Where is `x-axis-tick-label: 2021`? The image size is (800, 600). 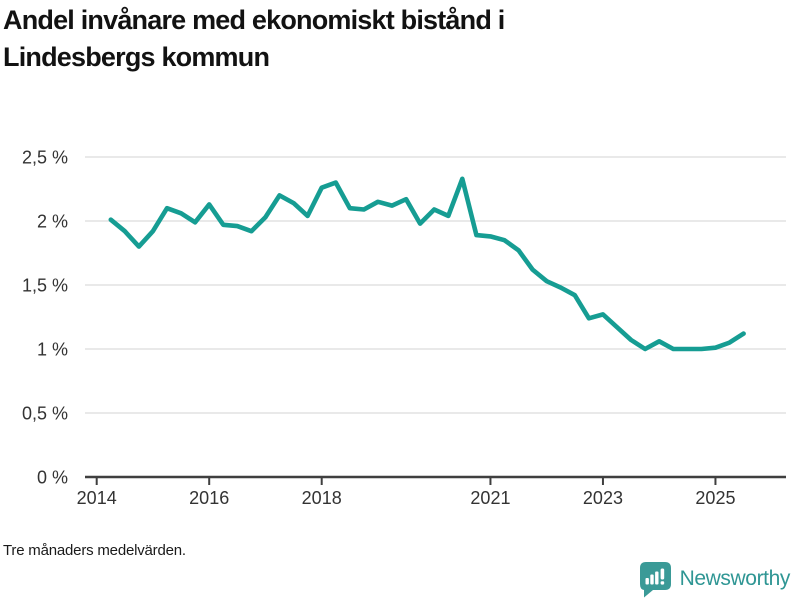
x-axis-tick-label: 2021 is located at coordinates (490, 498).